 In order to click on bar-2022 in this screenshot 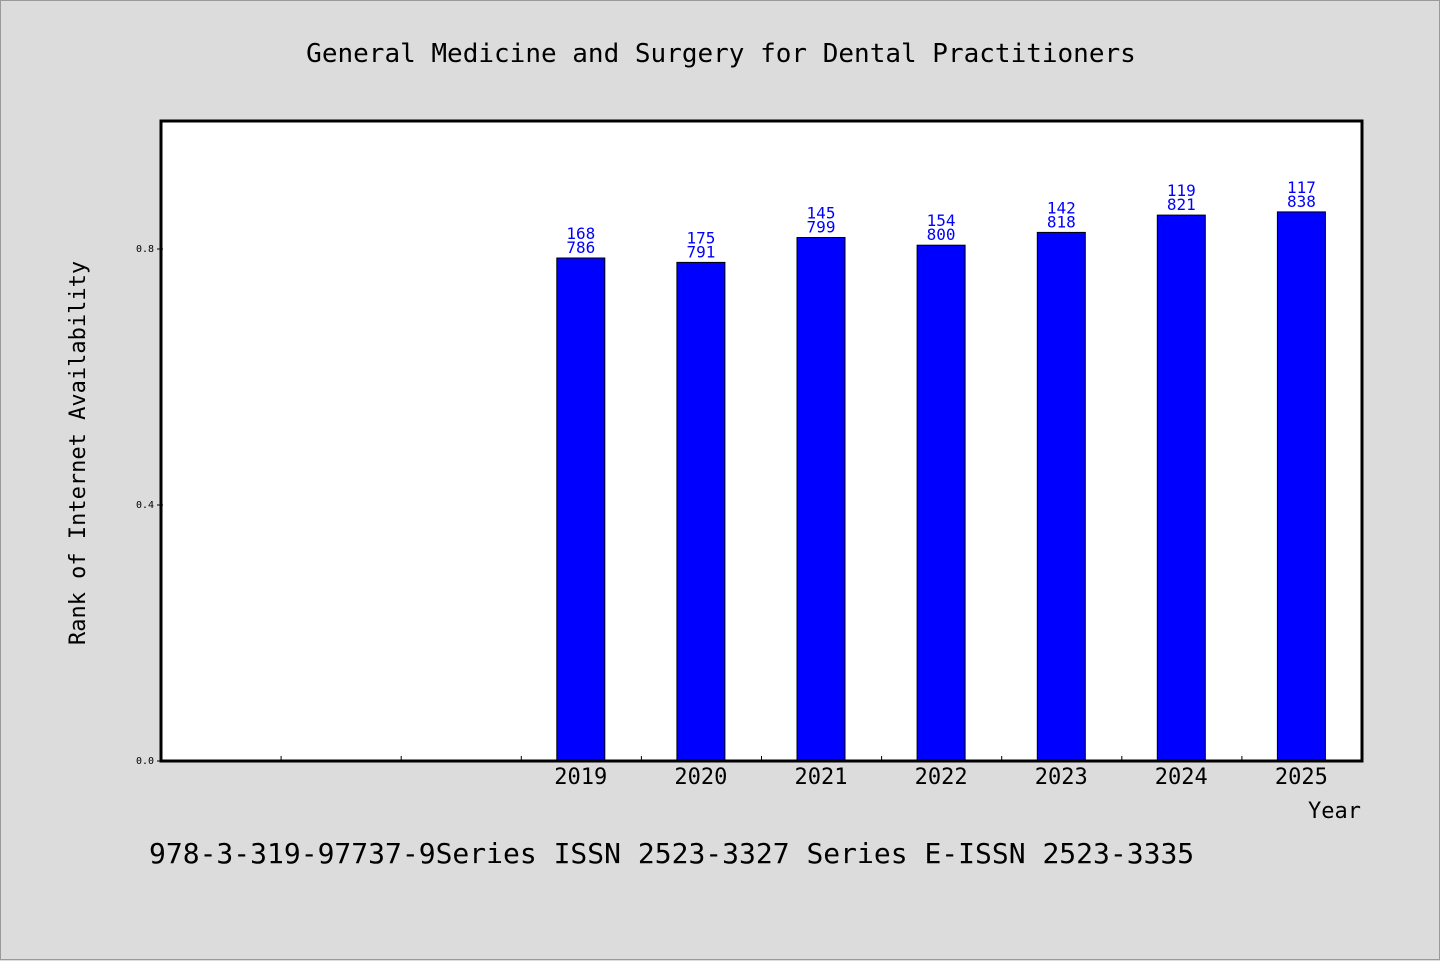, I will do `click(941, 503)`.